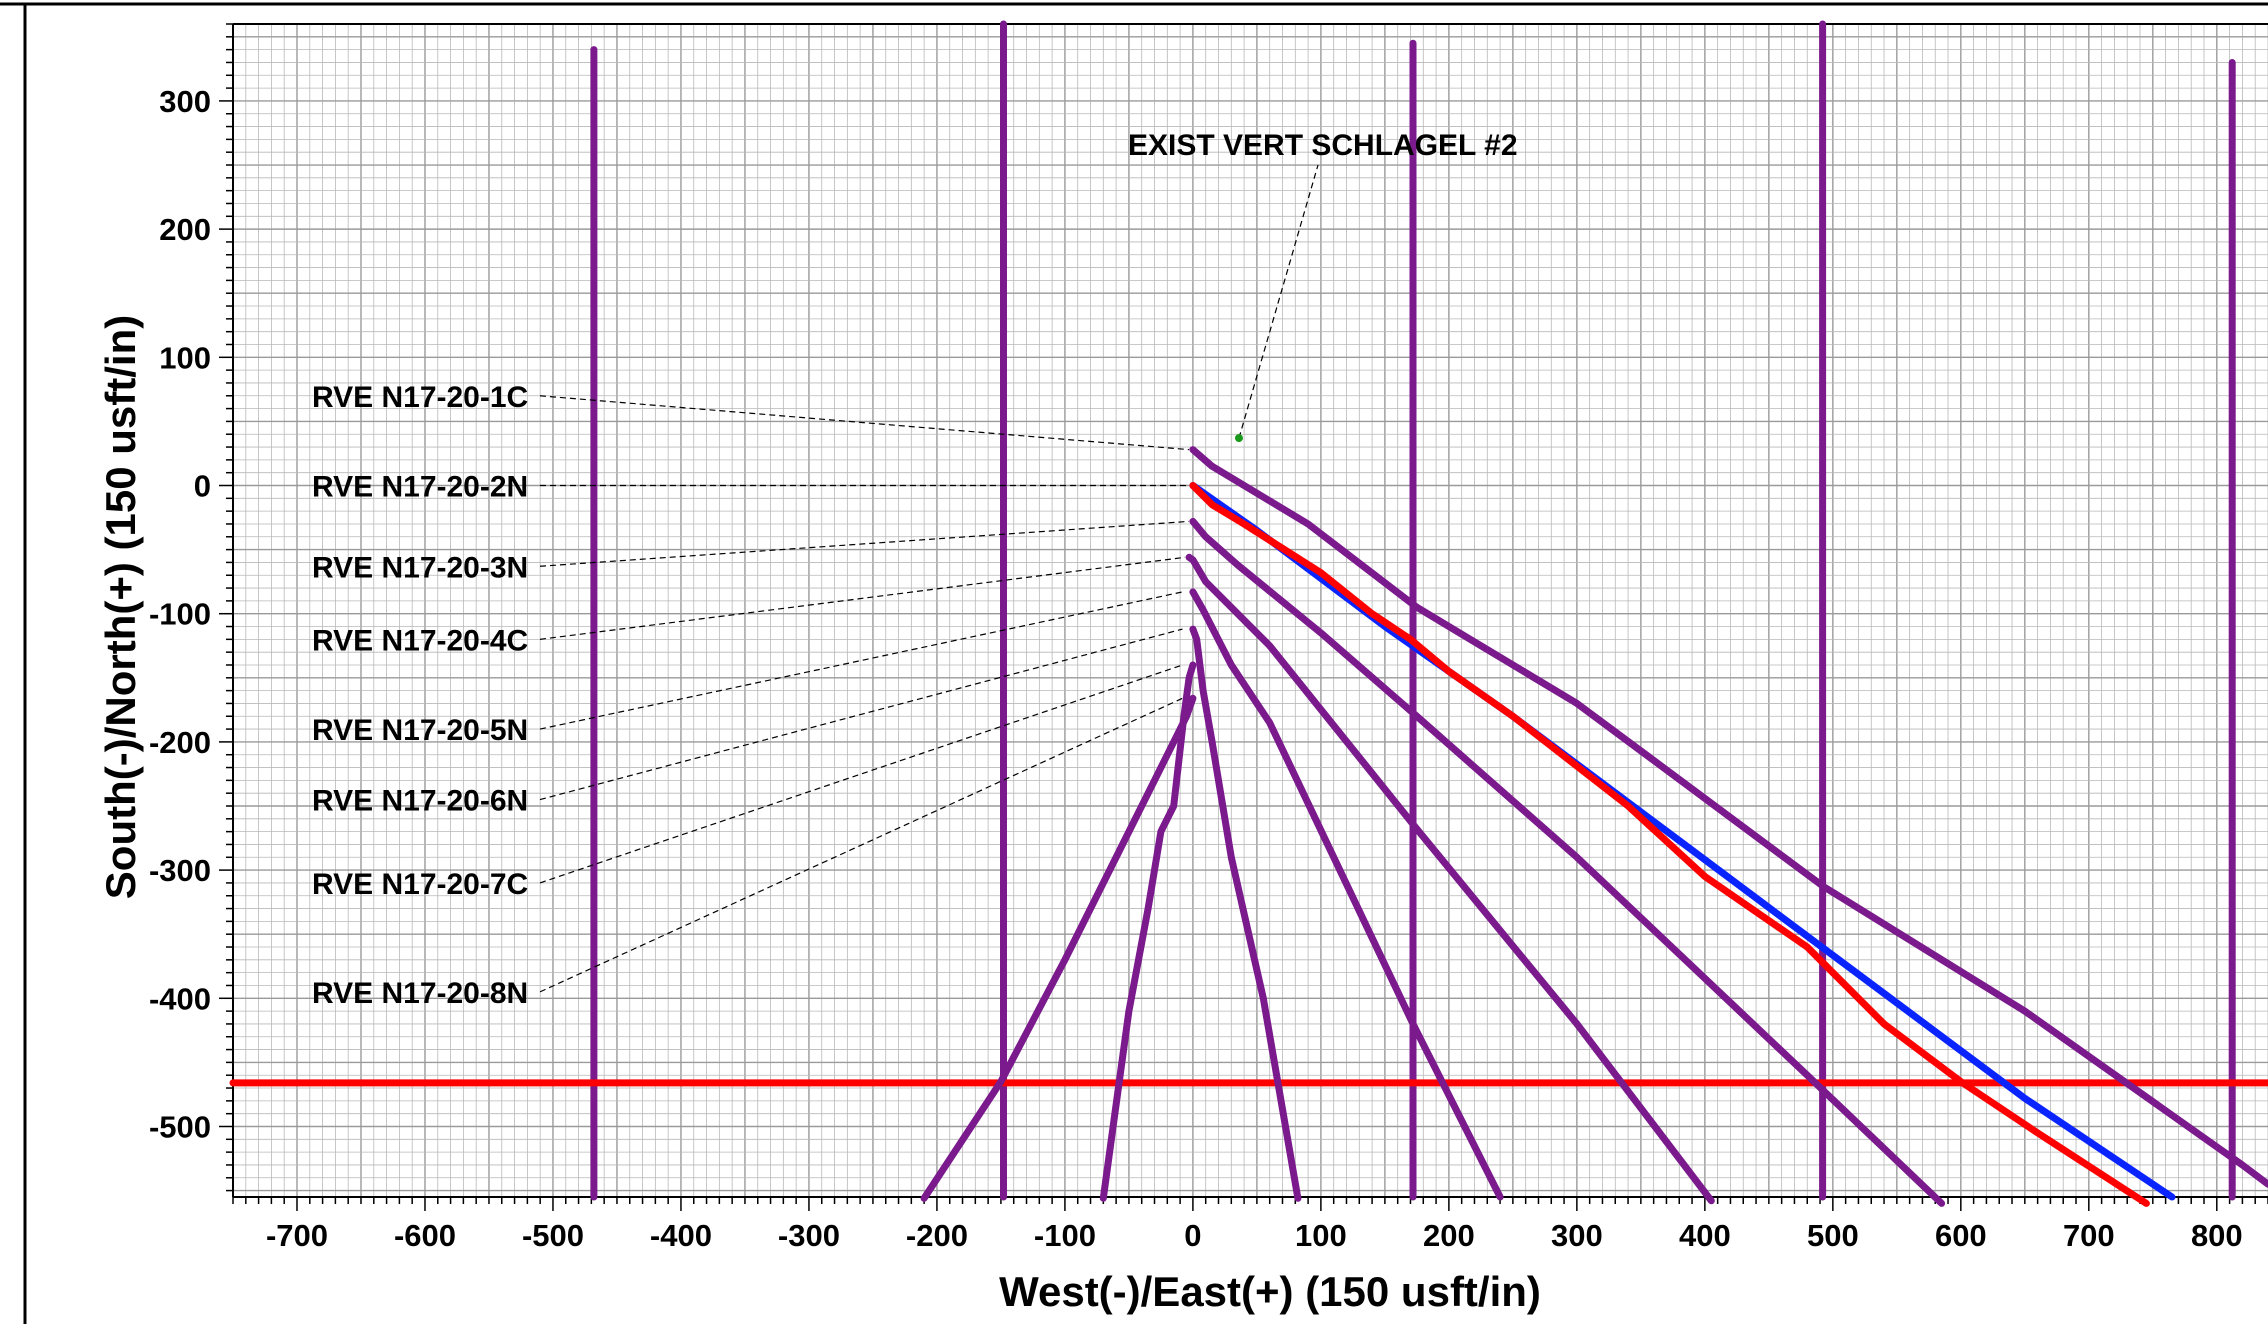 This screenshot has width=2268, height=1324. What do you see at coordinates (1705, 1235) in the screenshot?
I see `x-tick-label: 400` at bounding box center [1705, 1235].